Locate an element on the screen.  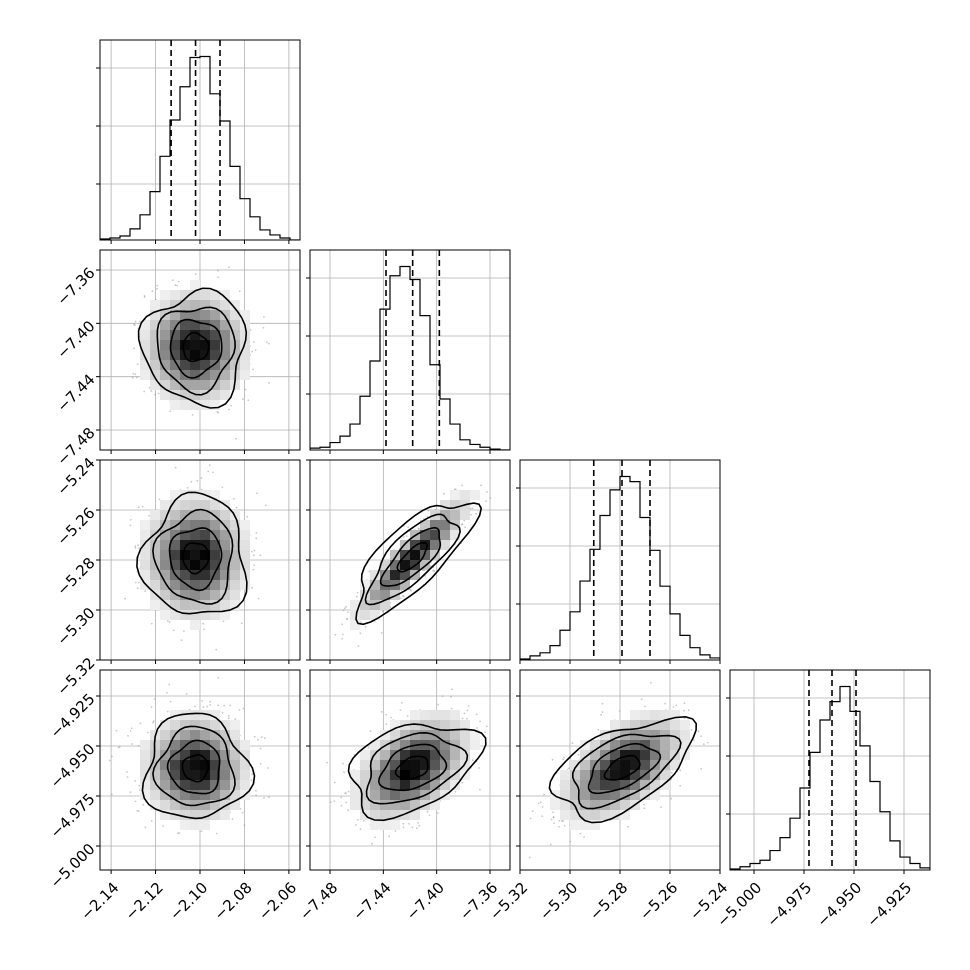
scatter-content is located at coordinates (413, 565).